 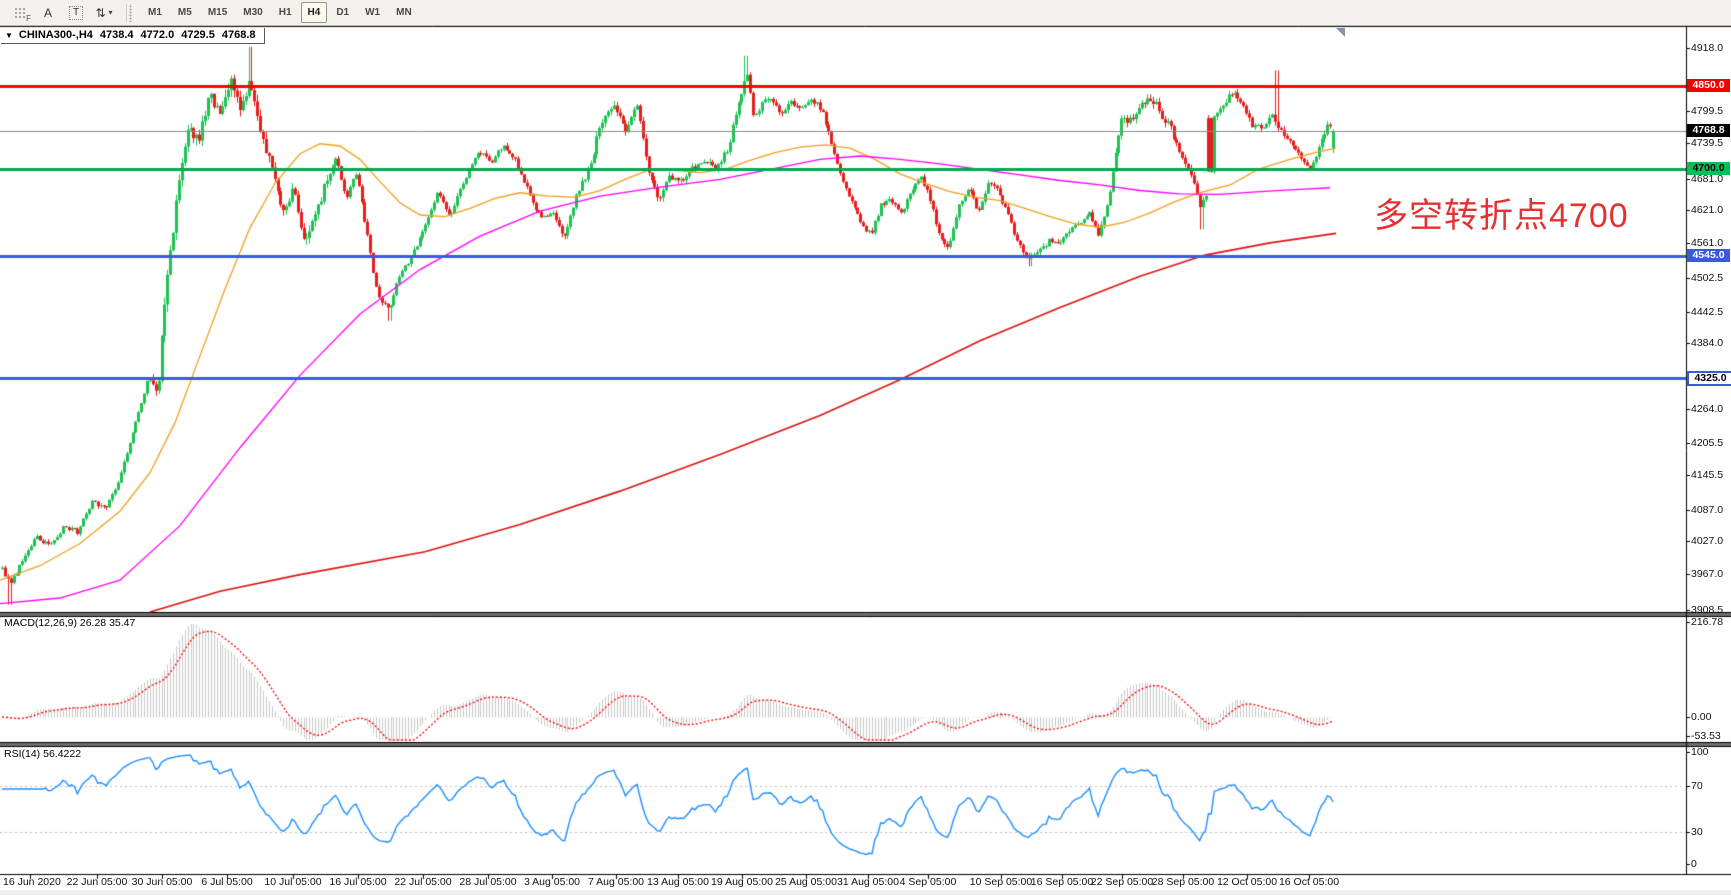 What do you see at coordinates (928, 882) in the screenshot?
I see `time-axis-label: 4 Sep 05:00` at bounding box center [928, 882].